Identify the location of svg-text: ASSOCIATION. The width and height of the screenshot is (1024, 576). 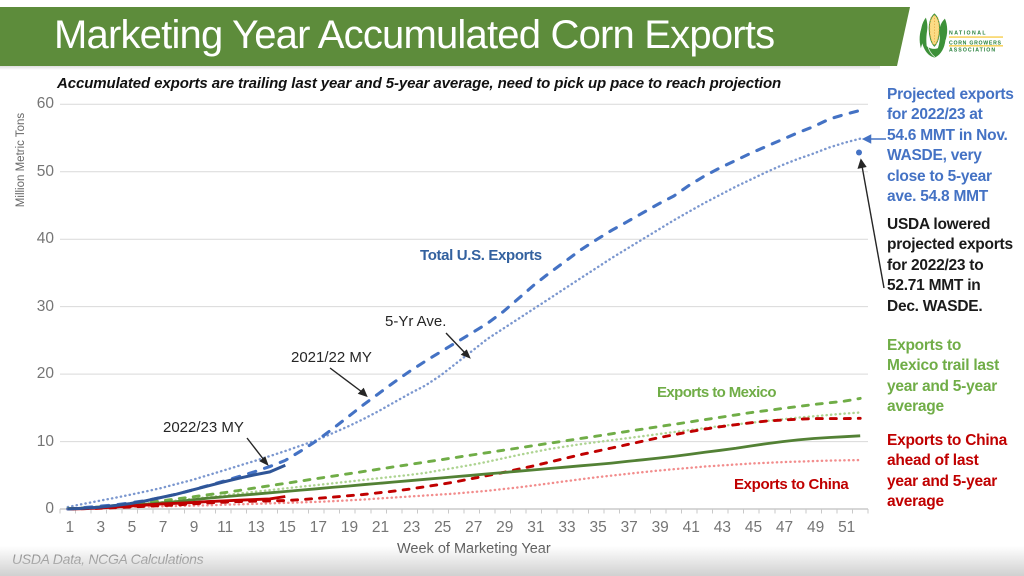
(972, 51).